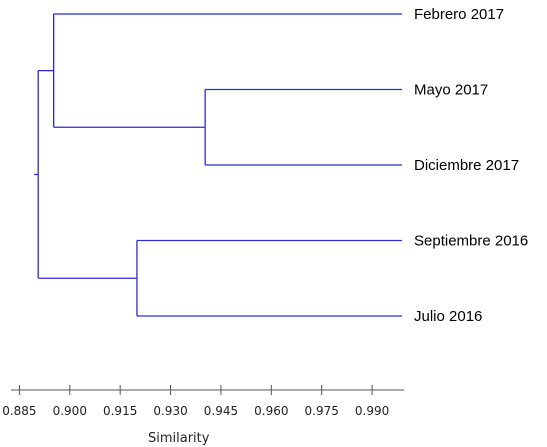 This screenshot has height=447, width=547. I want to click on x-tick-label: 0.900, so click(70, 411).